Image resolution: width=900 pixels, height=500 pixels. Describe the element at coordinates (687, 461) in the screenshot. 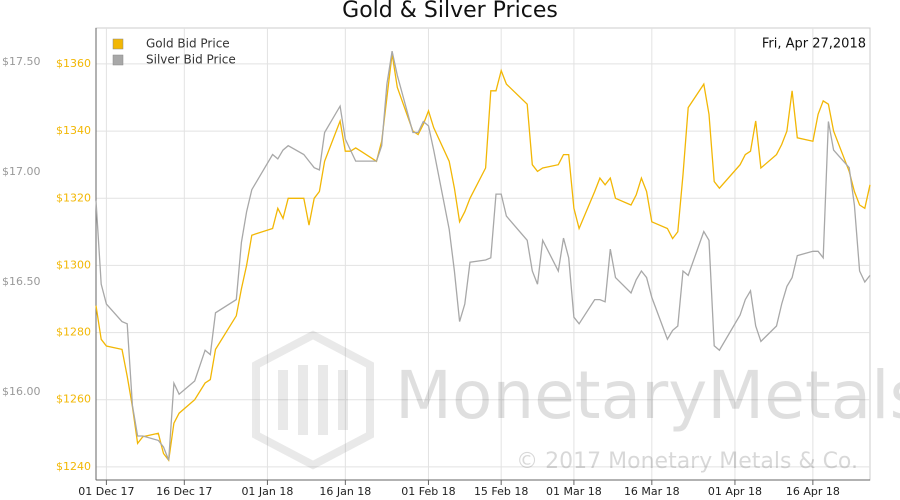

I see `copyright: © 2017 Monetary Metals & Co.` at that location.